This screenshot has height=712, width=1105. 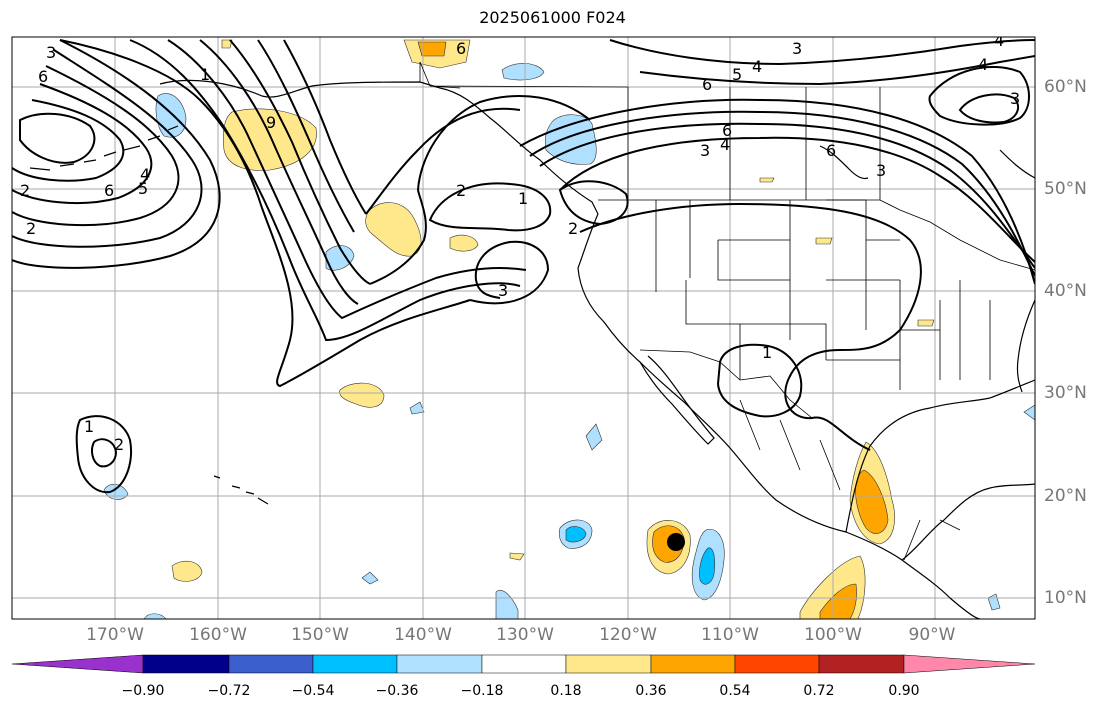 I want to click on colorbar-tick-label: −0.72, so click(x=229, y=691).